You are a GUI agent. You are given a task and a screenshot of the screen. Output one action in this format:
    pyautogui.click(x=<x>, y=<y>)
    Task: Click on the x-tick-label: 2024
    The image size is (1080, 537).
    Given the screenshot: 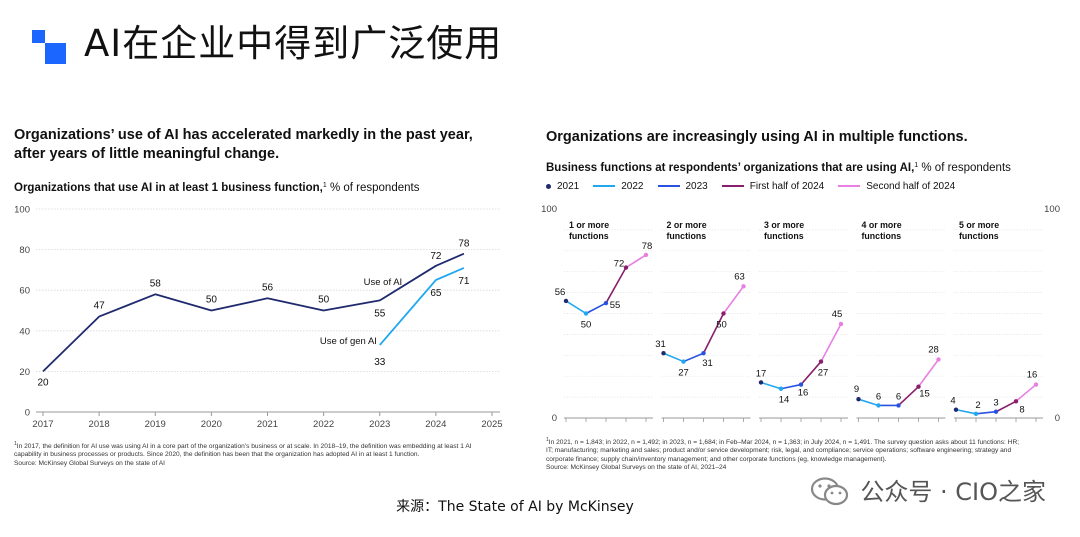 What is the action you would take?
    pyautogui.click(x=435, y=424)
    